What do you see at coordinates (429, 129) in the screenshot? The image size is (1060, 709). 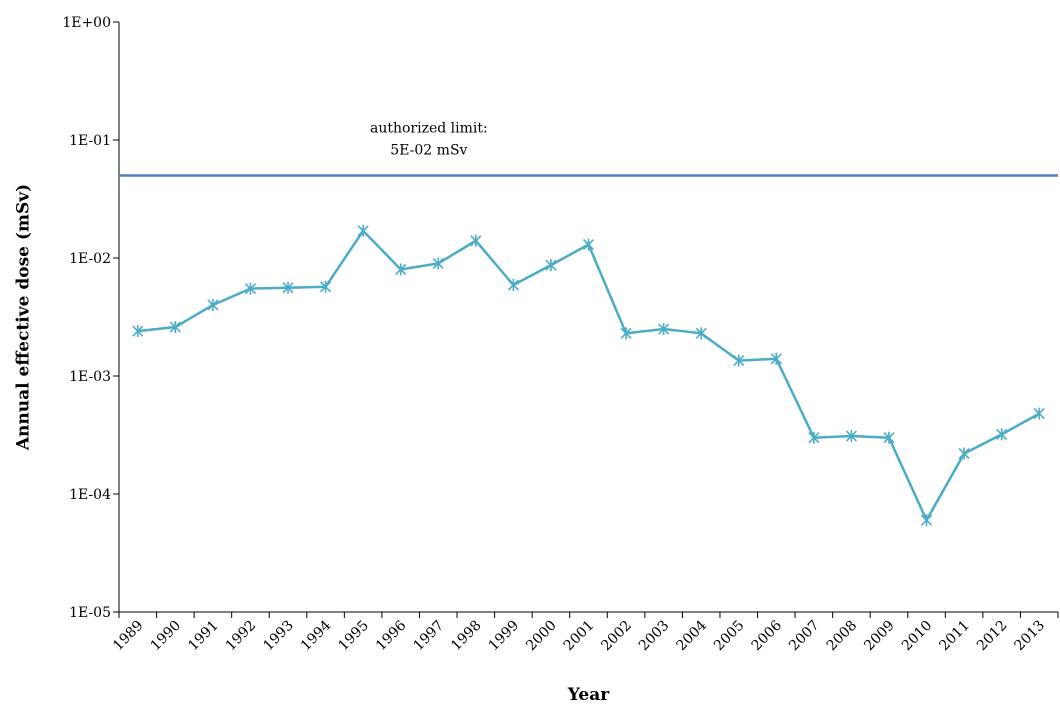 I see `authorized-limit-label-line1: authorized limit:` at bounding box center [429, 129].